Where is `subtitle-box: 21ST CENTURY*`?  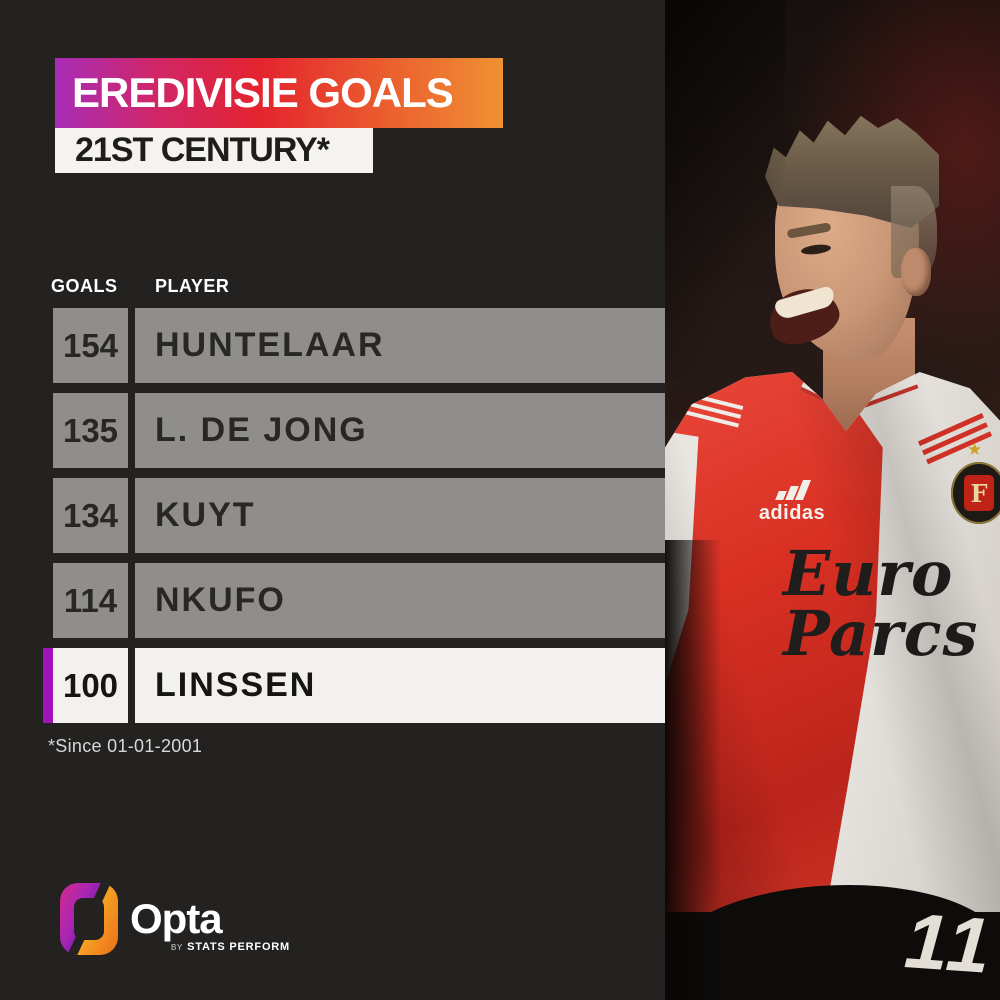
subtitle-box: 21ST CENTURY* is located at coordinates (214, 150).